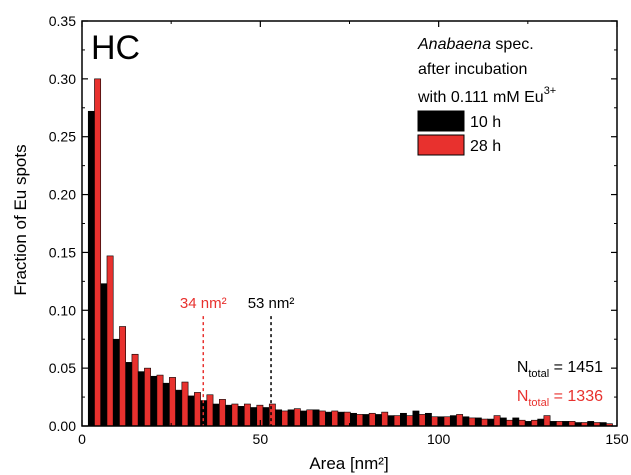 The image size is (631, 475). Describe the element at coordinates (480, 97) in the screenshot. I see `legend-title-conc: with 0.111 mM Eu` at that location.